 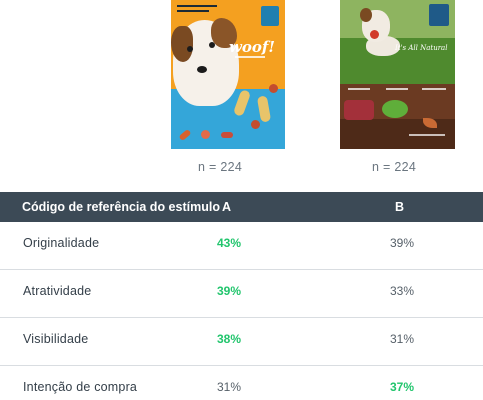 What do you see at coordinates (421, 48) in the screenshot?
I see `stimulus-b-headline: It's All Natural` at bounding box center [421, 48].